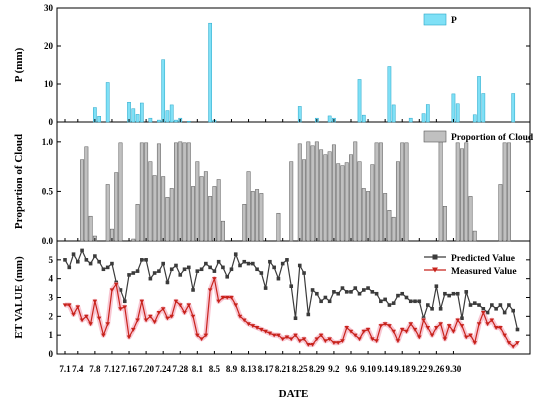 The width and height of the screenshot is (550, 403). What do you see at coordinates (48, 241) in the screenshot?
I see `y-tick-label-2-0: 0.0` at bounding box center [48, 241].